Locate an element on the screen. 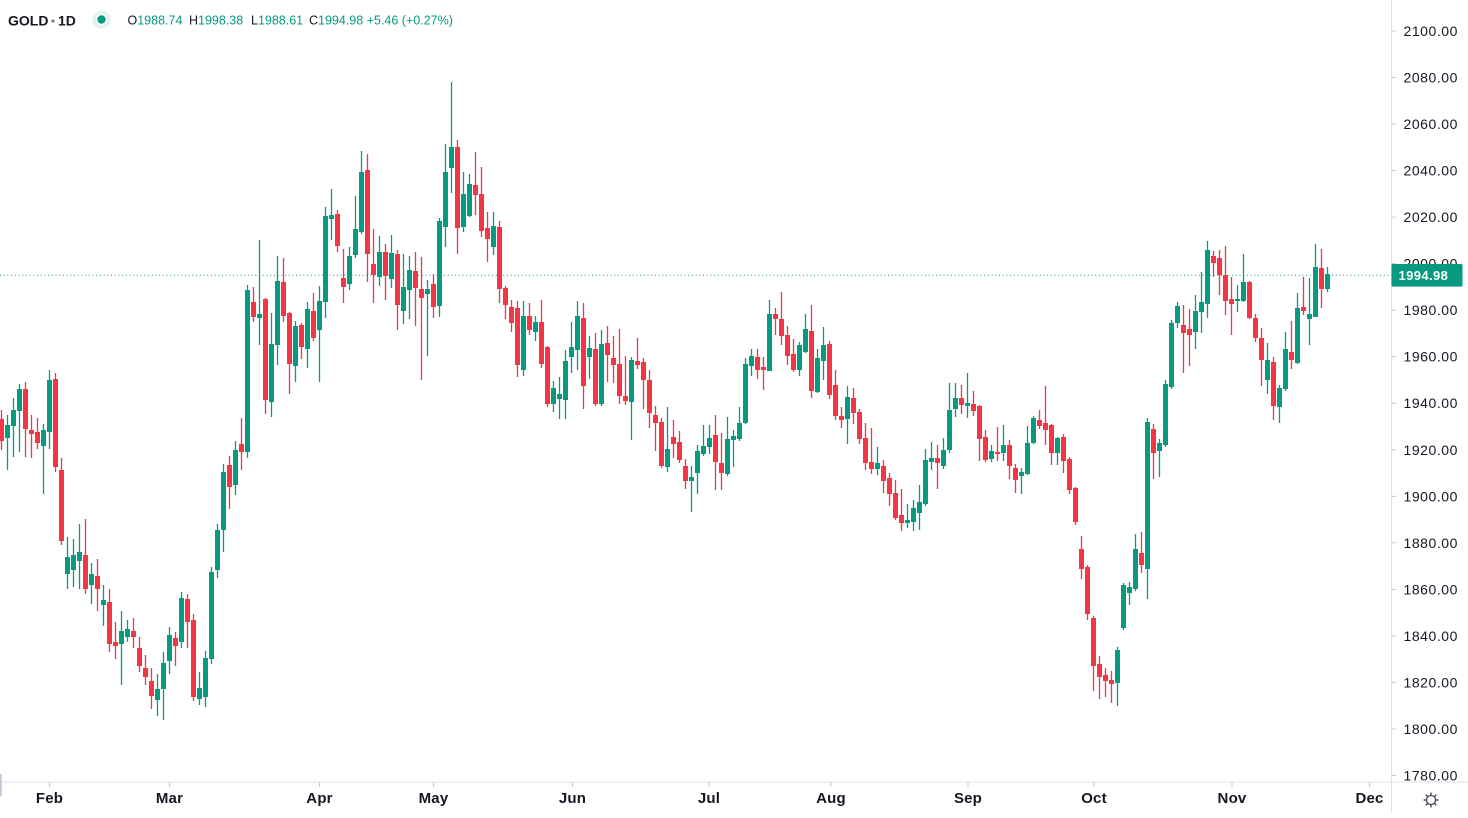 This screenshot has width=1468, height=818. svg-text: 1880.00 is located at coordinates (1431, 543).